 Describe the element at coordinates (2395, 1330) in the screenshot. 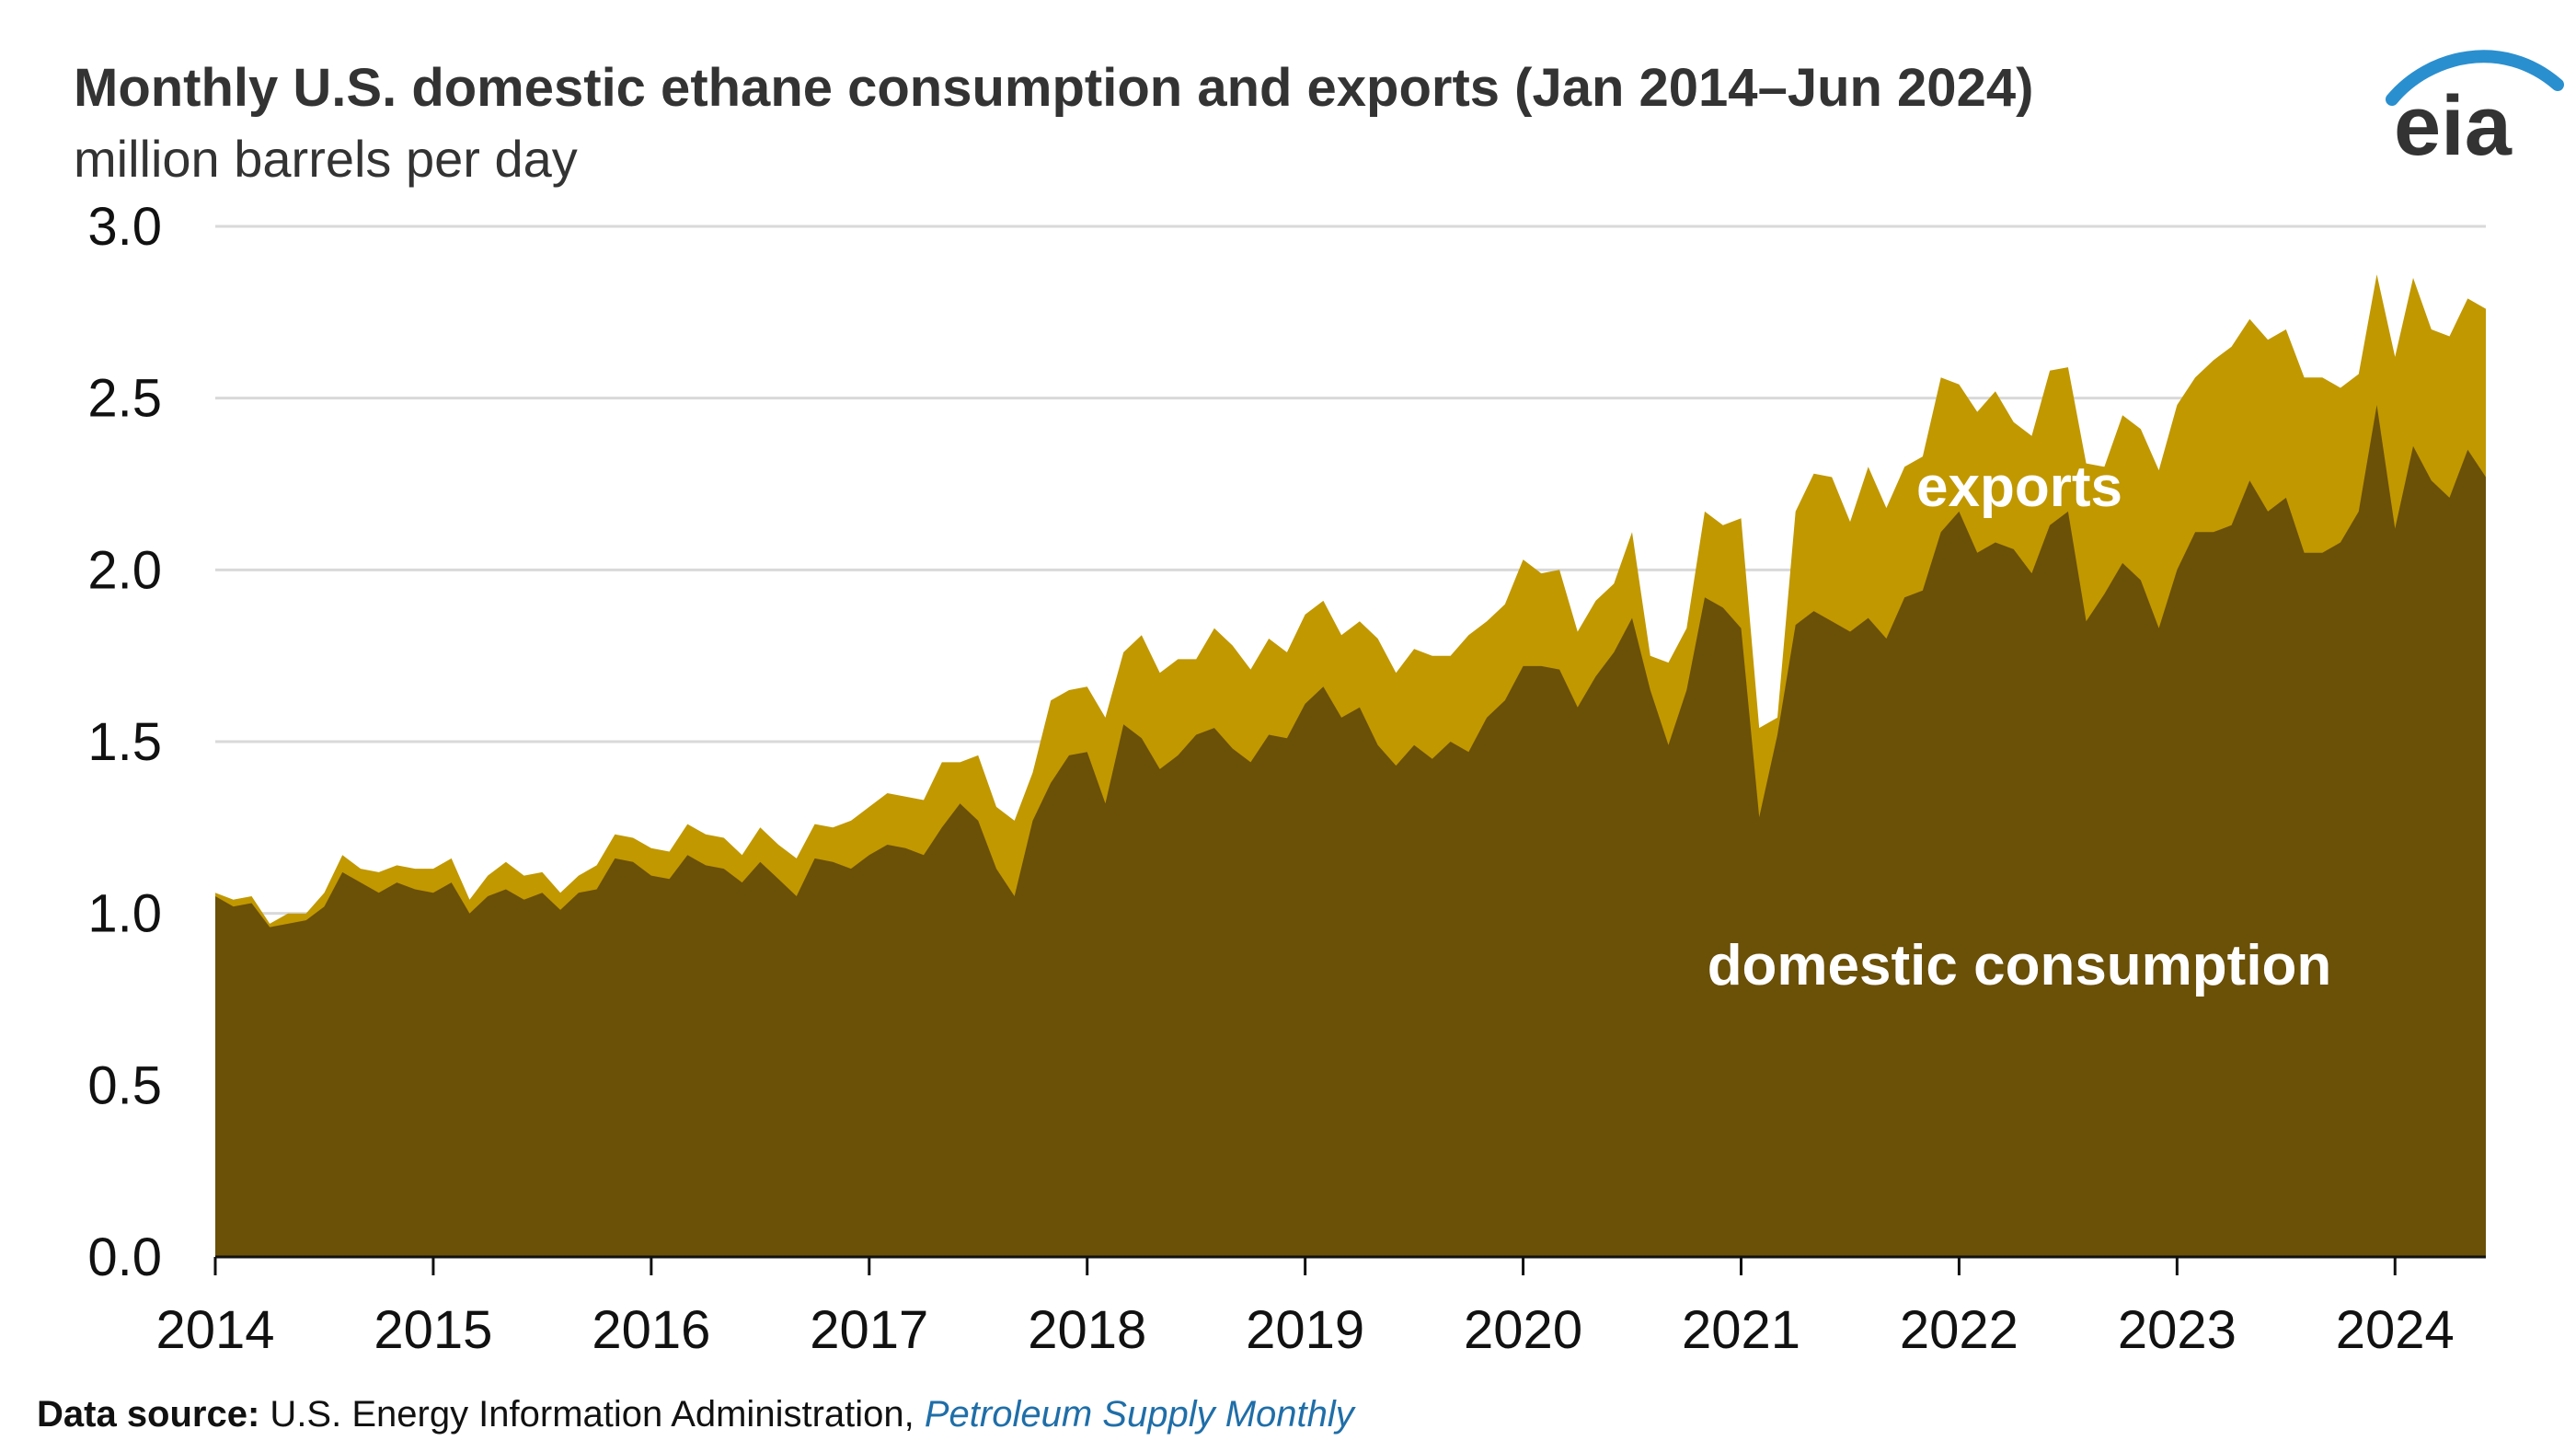

I see `x-tick-label: 2024` at that location.